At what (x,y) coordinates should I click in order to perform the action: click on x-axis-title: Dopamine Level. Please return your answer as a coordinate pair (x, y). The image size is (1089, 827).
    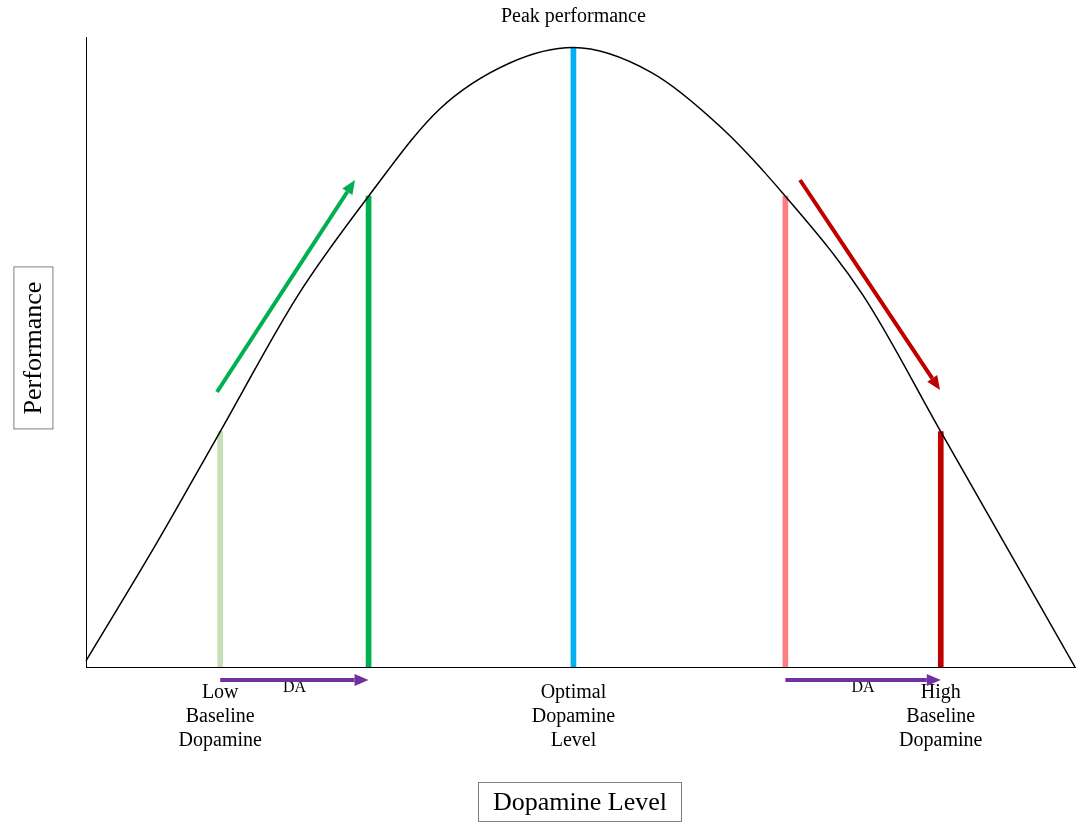
    Looking at the image, I should click on (580, 802).